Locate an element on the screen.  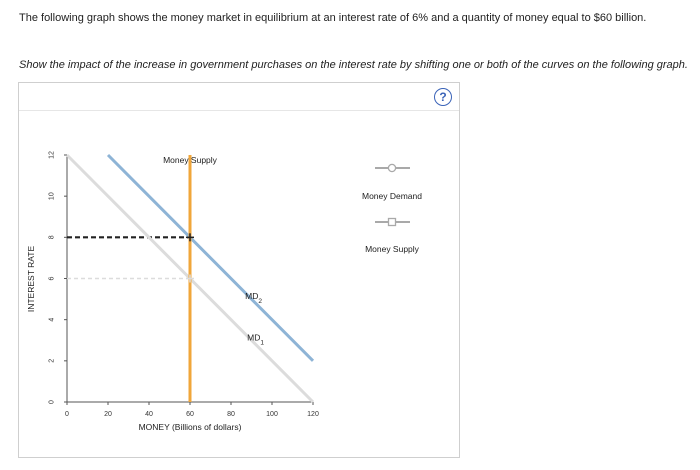
legend-money-supply-tool is located at coordinates (392, 222).